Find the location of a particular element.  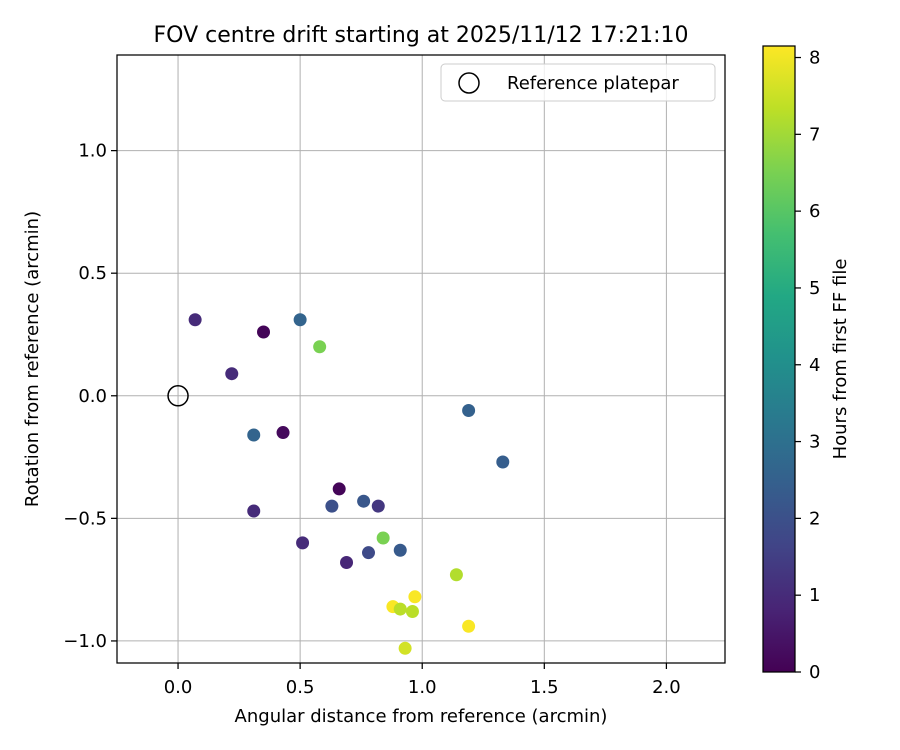

colorbar-tick-label: 5 is located at coordinates (814, 288).